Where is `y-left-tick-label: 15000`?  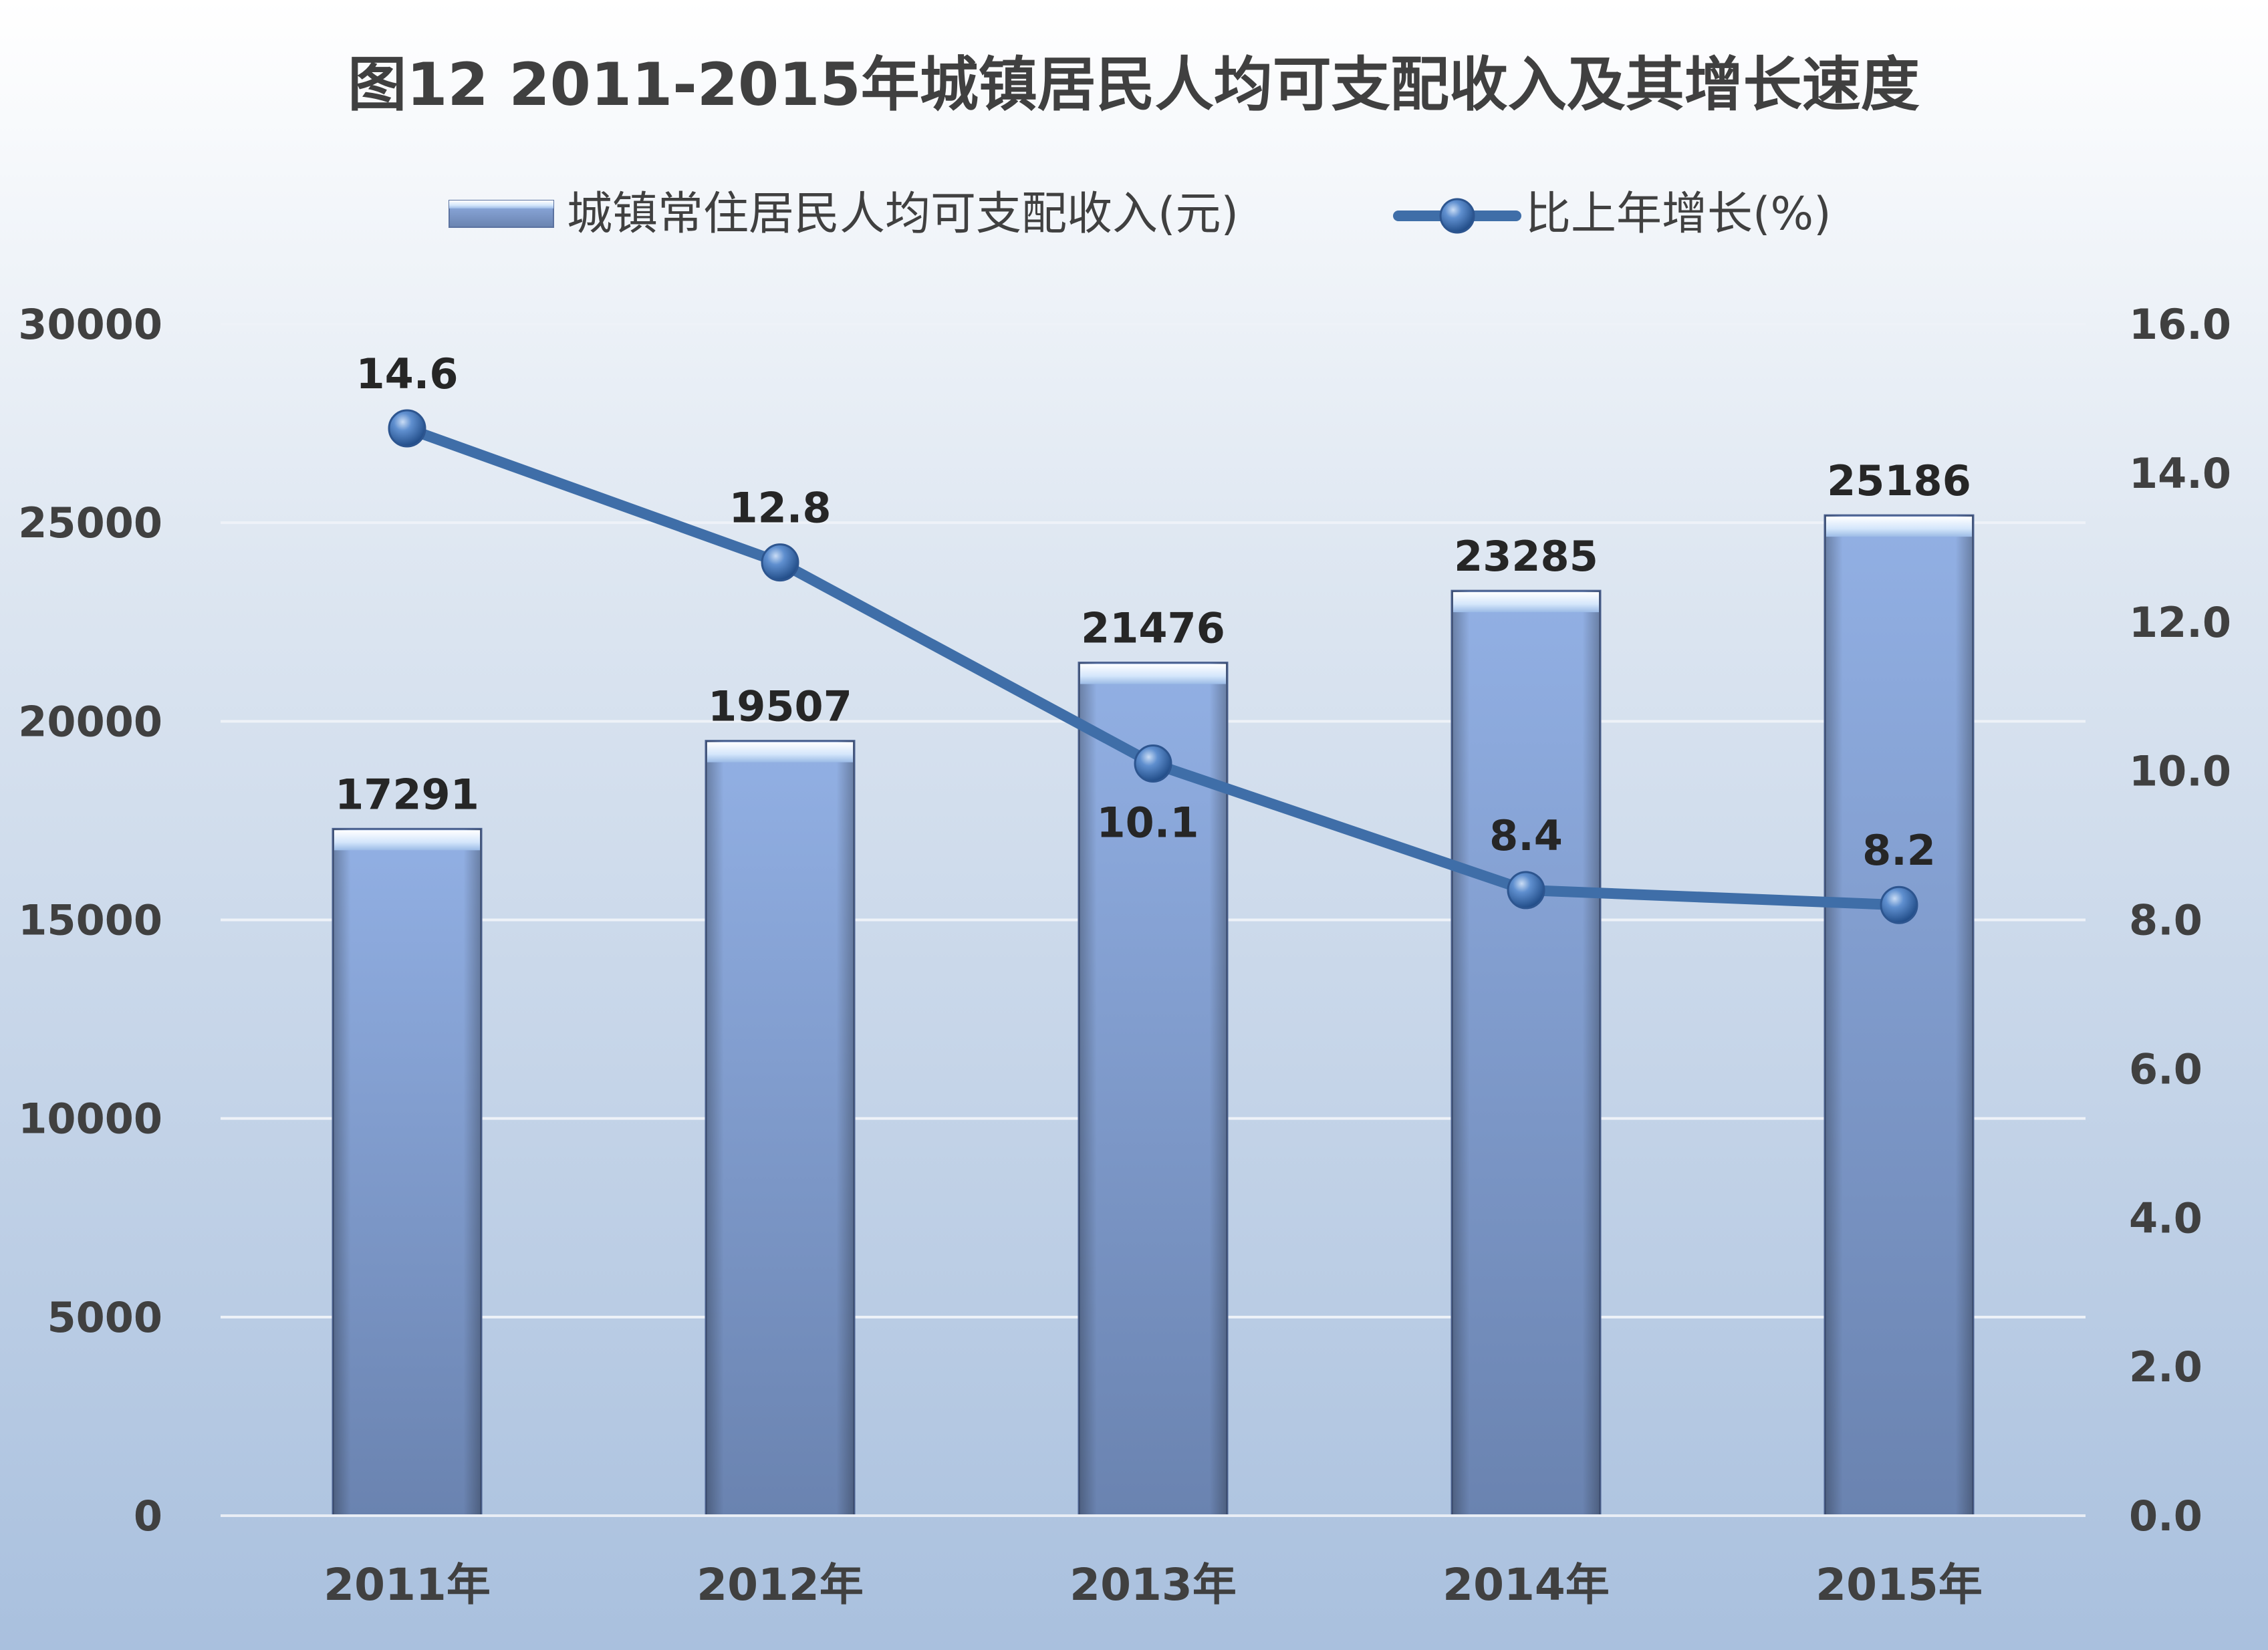 y-left-tick-label: 15000 is located at coordinates (90, 921).